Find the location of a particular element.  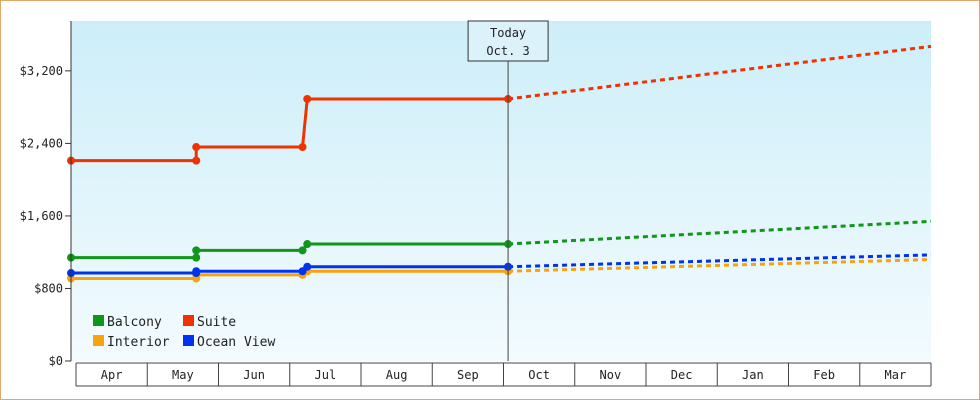

x-tick-label: Nov is located at coordinates (611, 375).